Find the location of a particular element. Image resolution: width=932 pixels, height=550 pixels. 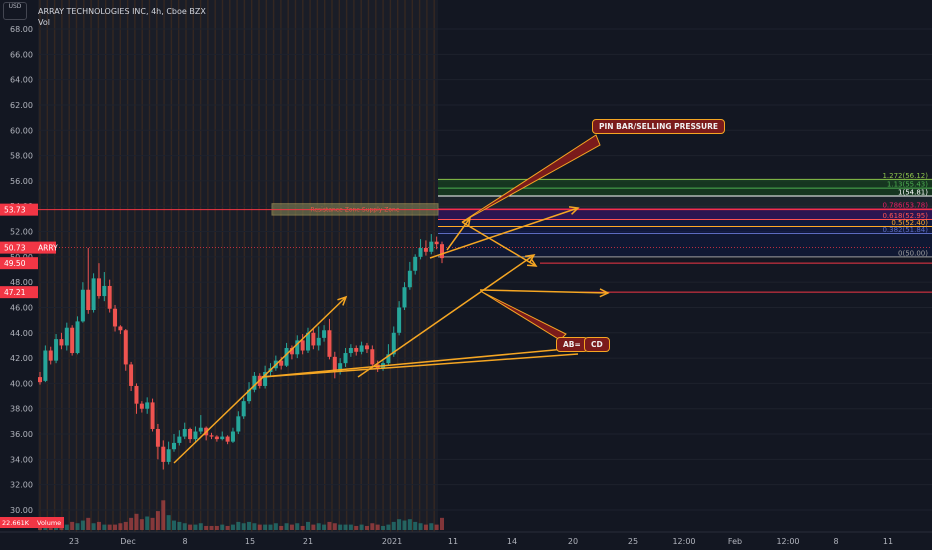

trendline-lower is located at coordinates (419, 362).